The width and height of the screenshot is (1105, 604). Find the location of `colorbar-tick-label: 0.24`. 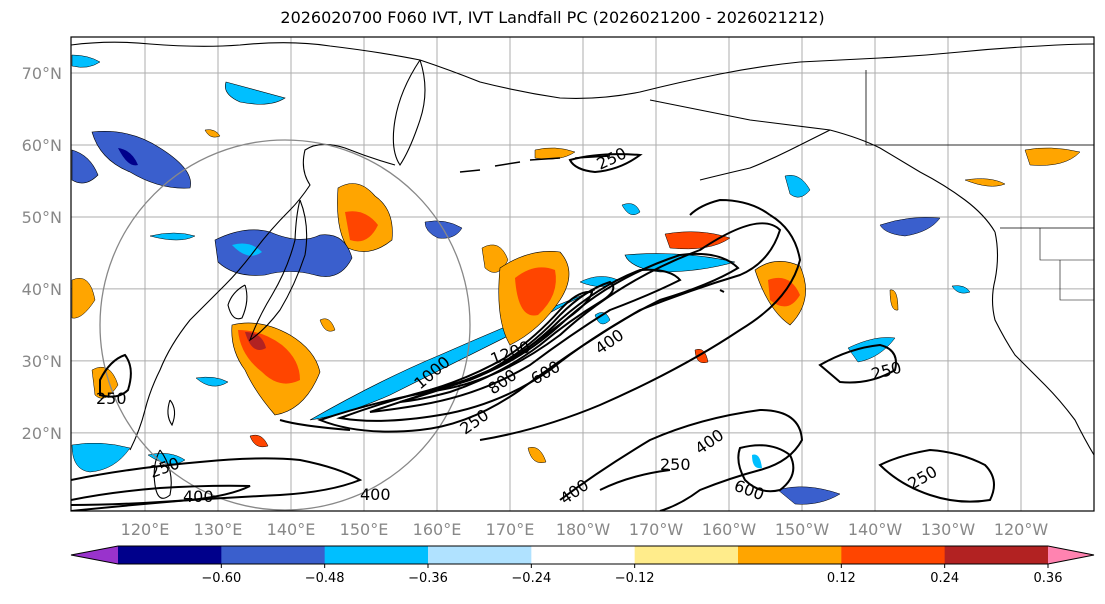

colorbar-tick-label: 0.24 is located at coordinates (944, 578).